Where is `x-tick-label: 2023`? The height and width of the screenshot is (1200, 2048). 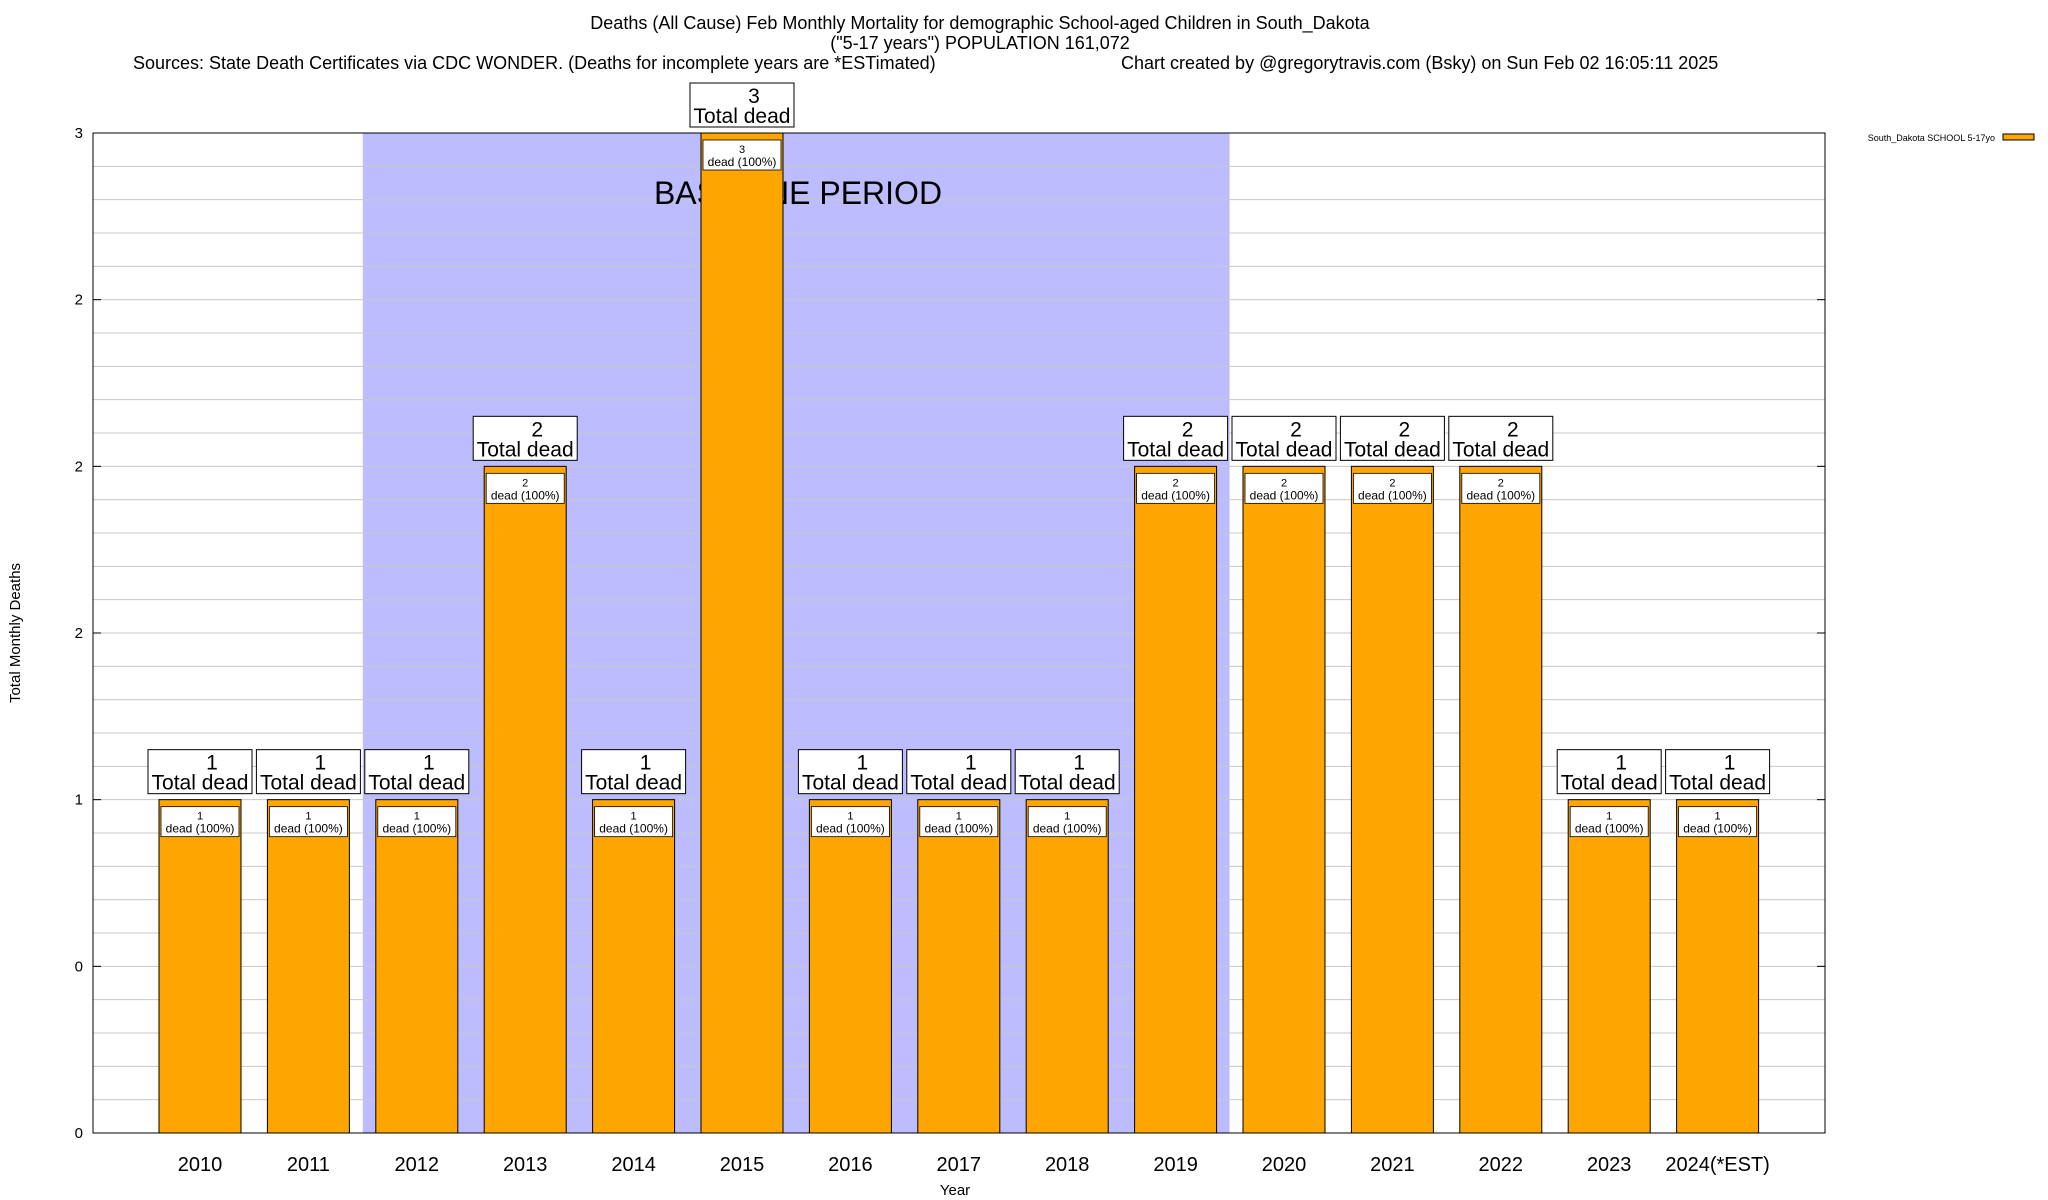
x-tick-label: 2023 is located at coordinates (1609, 1165).